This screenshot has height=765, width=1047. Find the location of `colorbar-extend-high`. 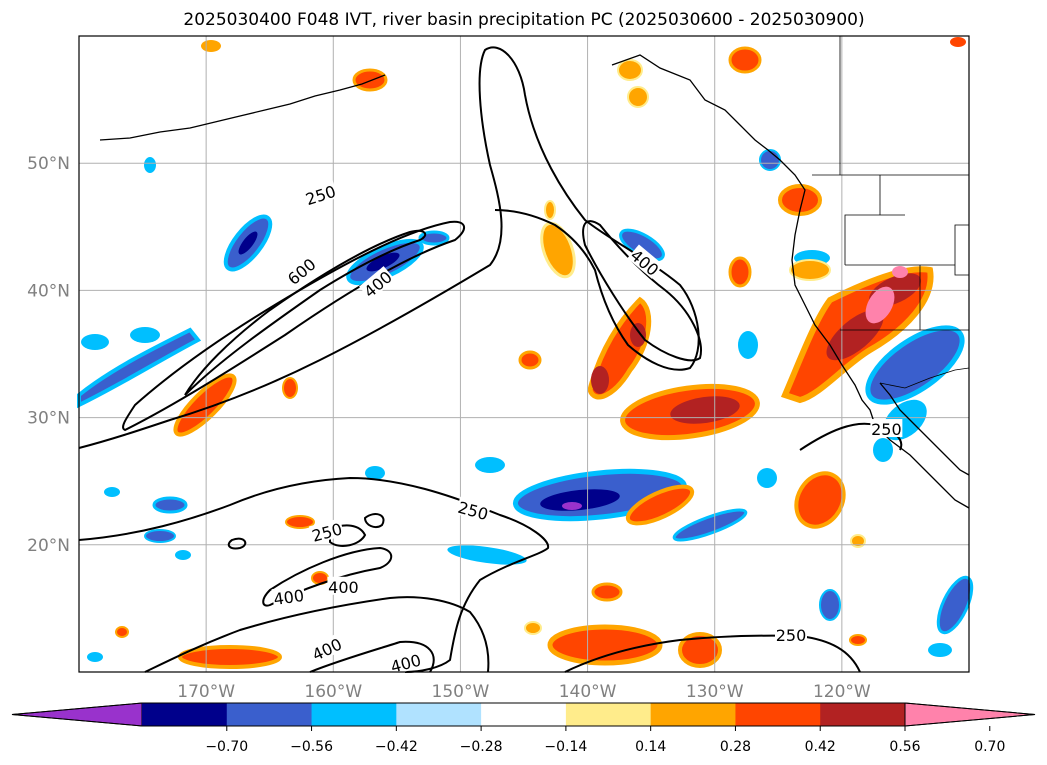

colorbar-extend-high is located at coordinates (970, 714).